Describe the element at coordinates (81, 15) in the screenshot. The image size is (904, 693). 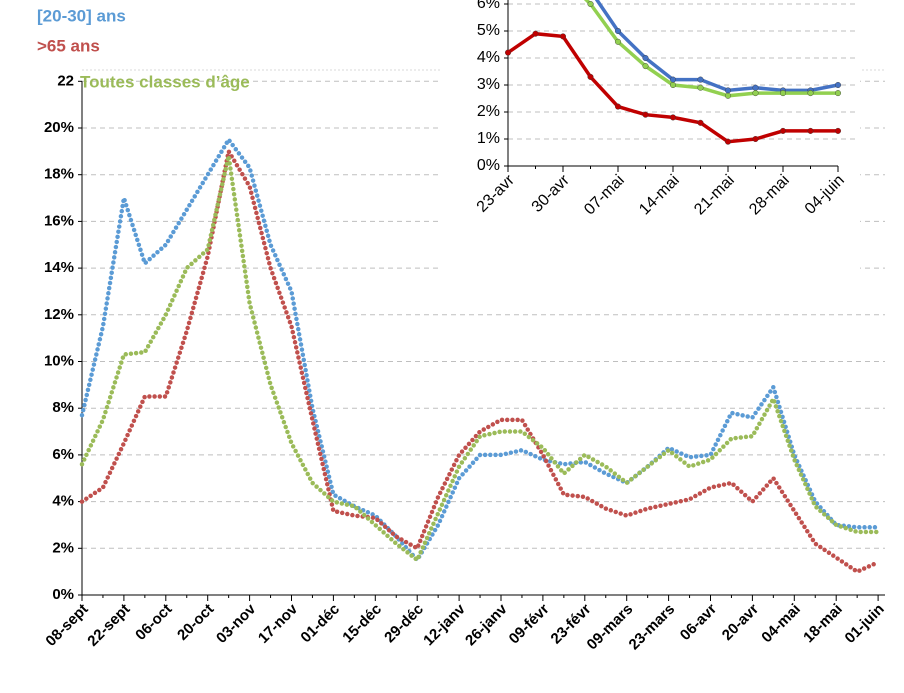
I see `legend-label: [20-30] ans` at that location.